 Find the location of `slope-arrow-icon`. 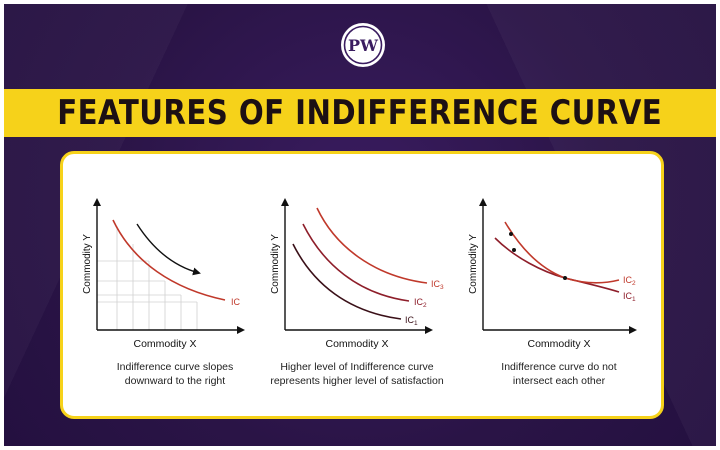

slope-arrow-icon is located at coordinates (168, 249).